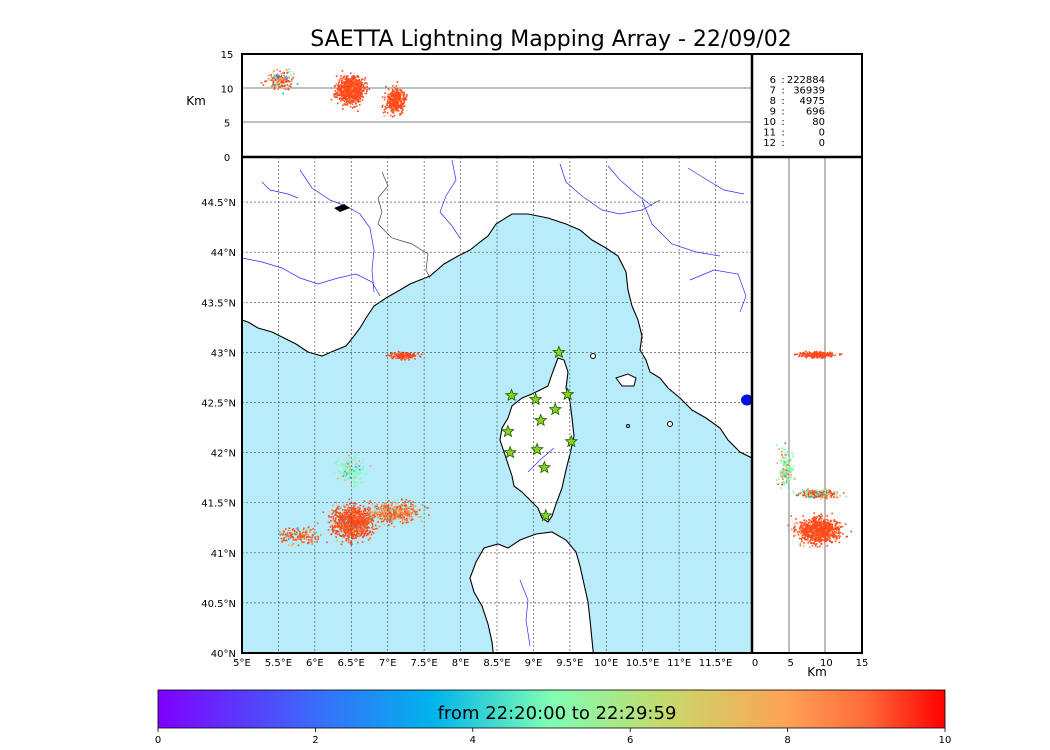  What do you see at coordinates (227, 124) in the screenshot?
I see `top-ytick-label: 5` at bounding box center [227, 124].